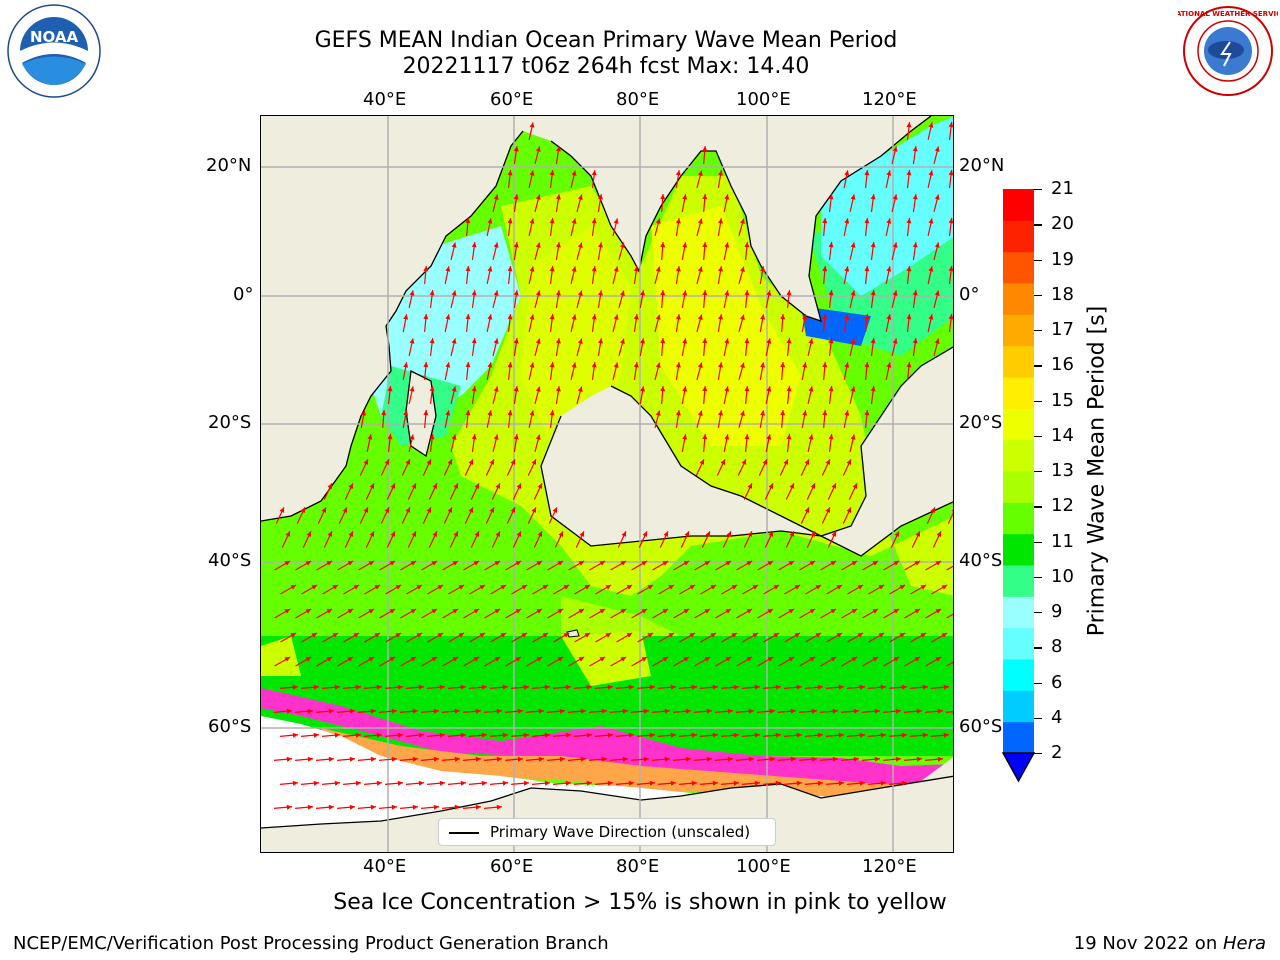  What do you see at coordinates (741, 219) in the screenshot?
I see `coastline-south-asia` at bounding box center [741, 219].